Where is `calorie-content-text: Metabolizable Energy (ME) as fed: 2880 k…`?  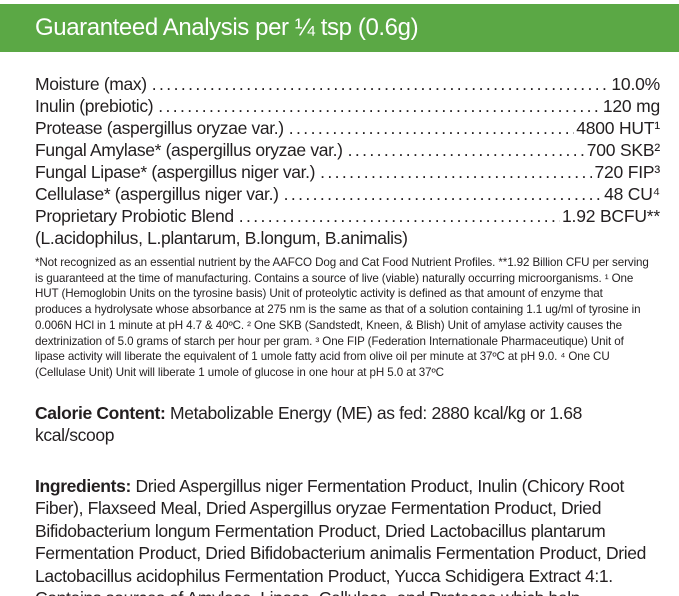 calorie-content-text: Metabolizable Energy (ME) as fed: 2880 k… is located at coordinates (309, 423).